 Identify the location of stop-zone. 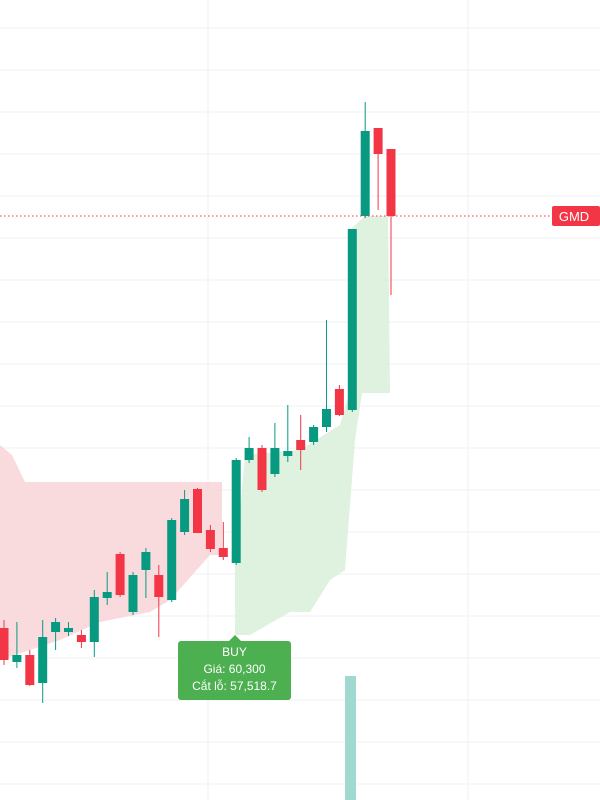
(111, 552).